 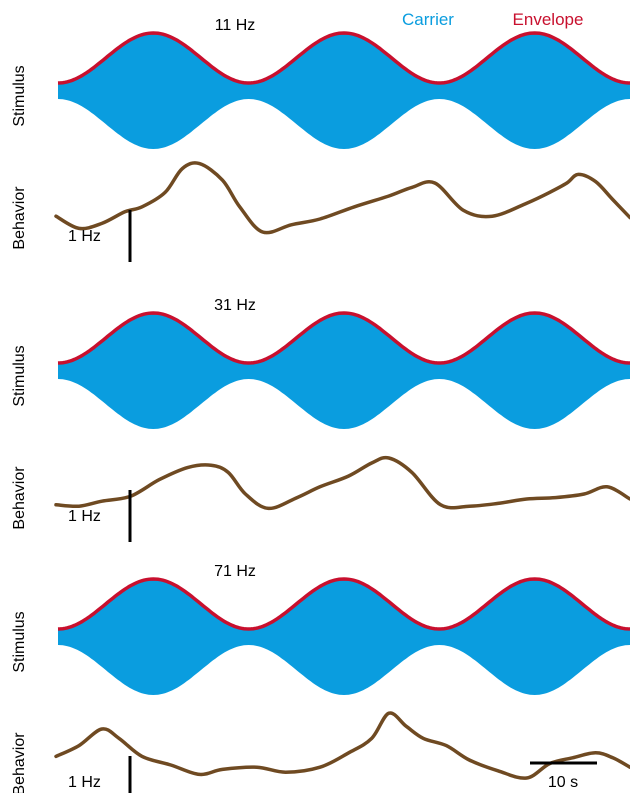 What do you see at coordinates (235, 25) in the screenshot?
I see `panel-title: 11 Hz` at bounding box center [235, 25].